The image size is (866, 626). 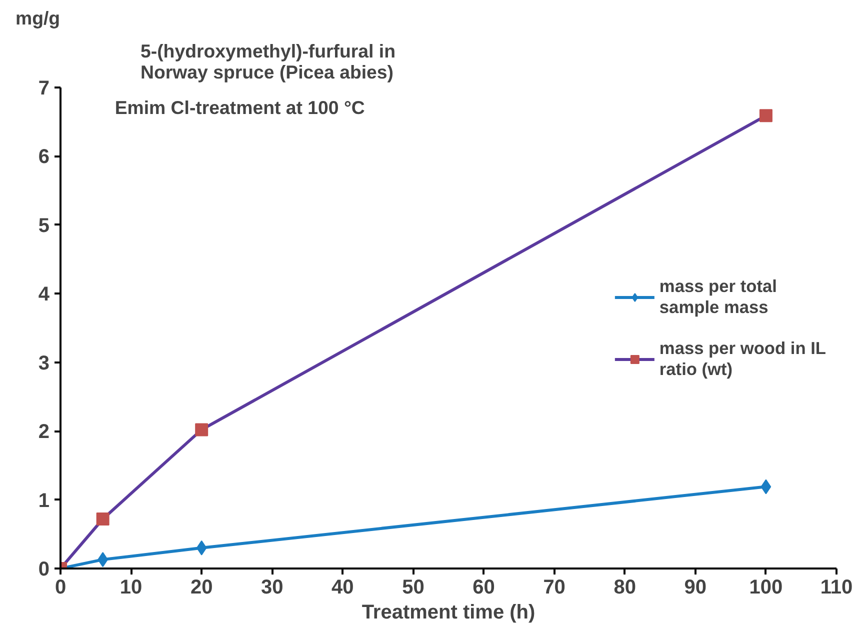 I want to click on x-tick-label: 100, so click(x=766, y=587).